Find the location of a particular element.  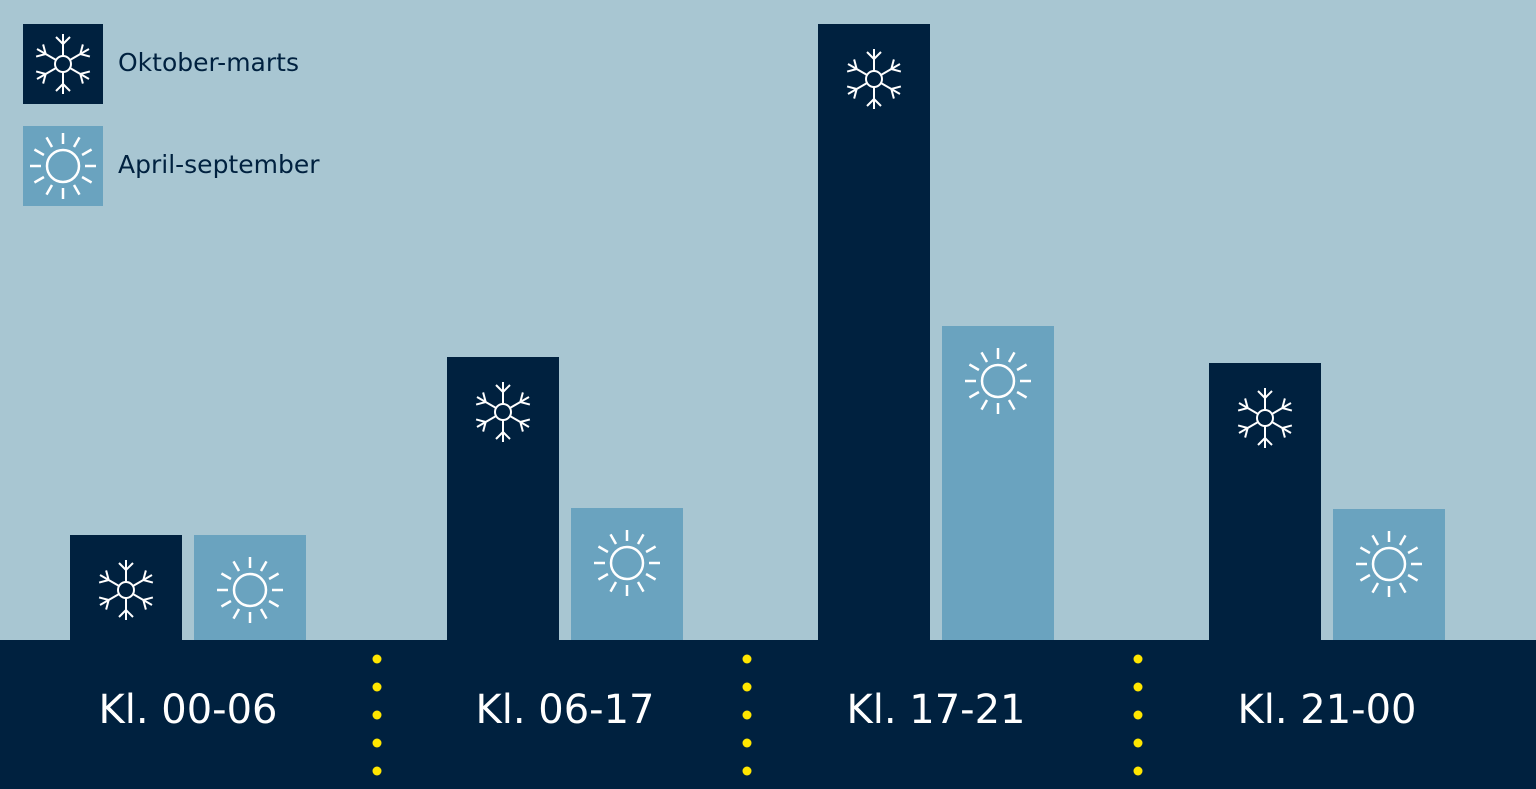

x-tick-label: Kl. 17-21 is located at coordinates (935, 710).